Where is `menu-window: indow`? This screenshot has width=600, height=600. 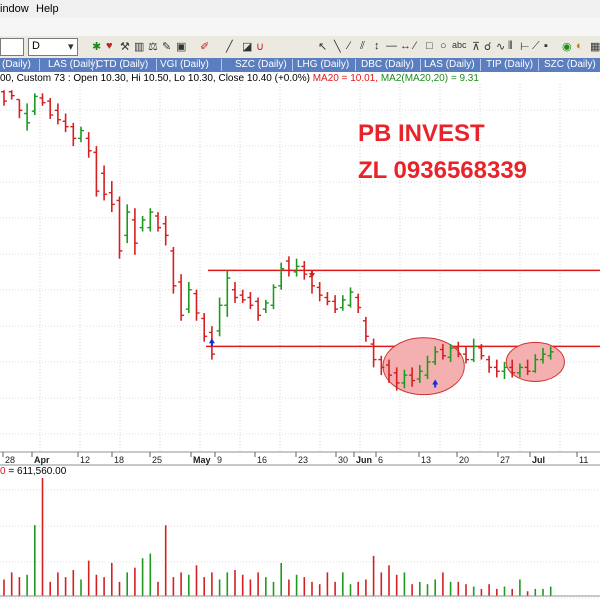
menu-window: indow is located at coordinates (14, 9).